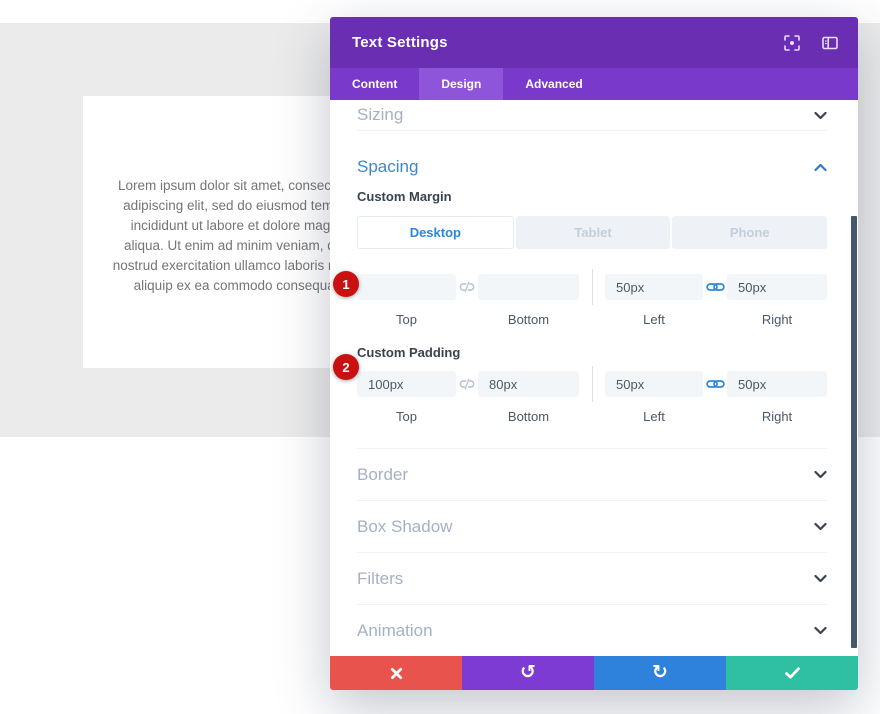  I want to click on section-border-title: Border, so click(383, 474).